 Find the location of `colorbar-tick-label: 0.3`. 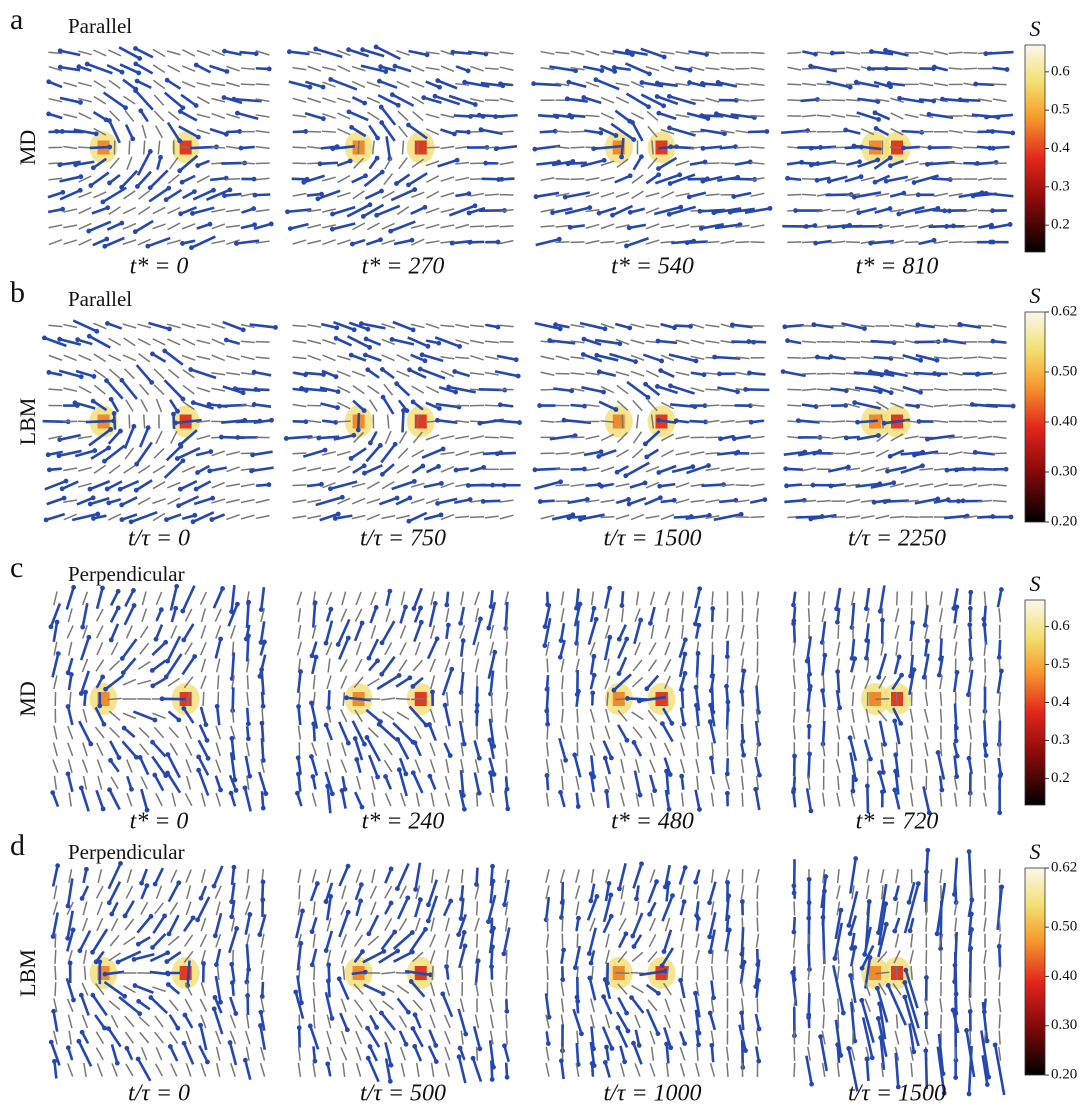

colorbar-tick-label: 0.3 is located at coordinates (1060, 186).